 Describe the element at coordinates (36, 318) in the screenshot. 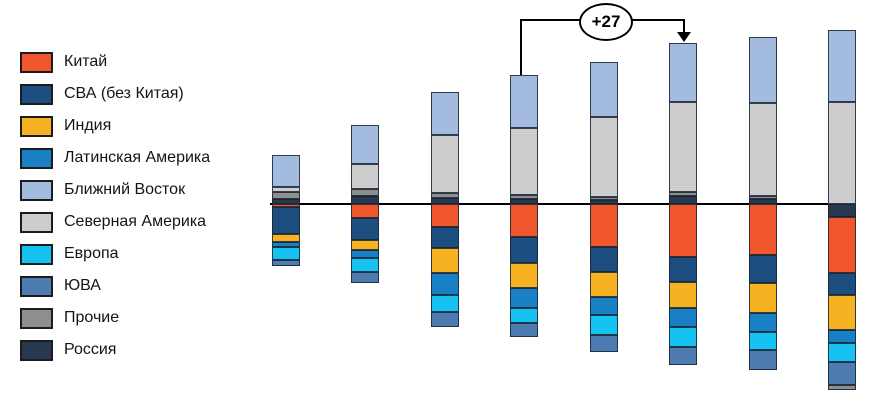

I see `legend-swatch-other` at that location.